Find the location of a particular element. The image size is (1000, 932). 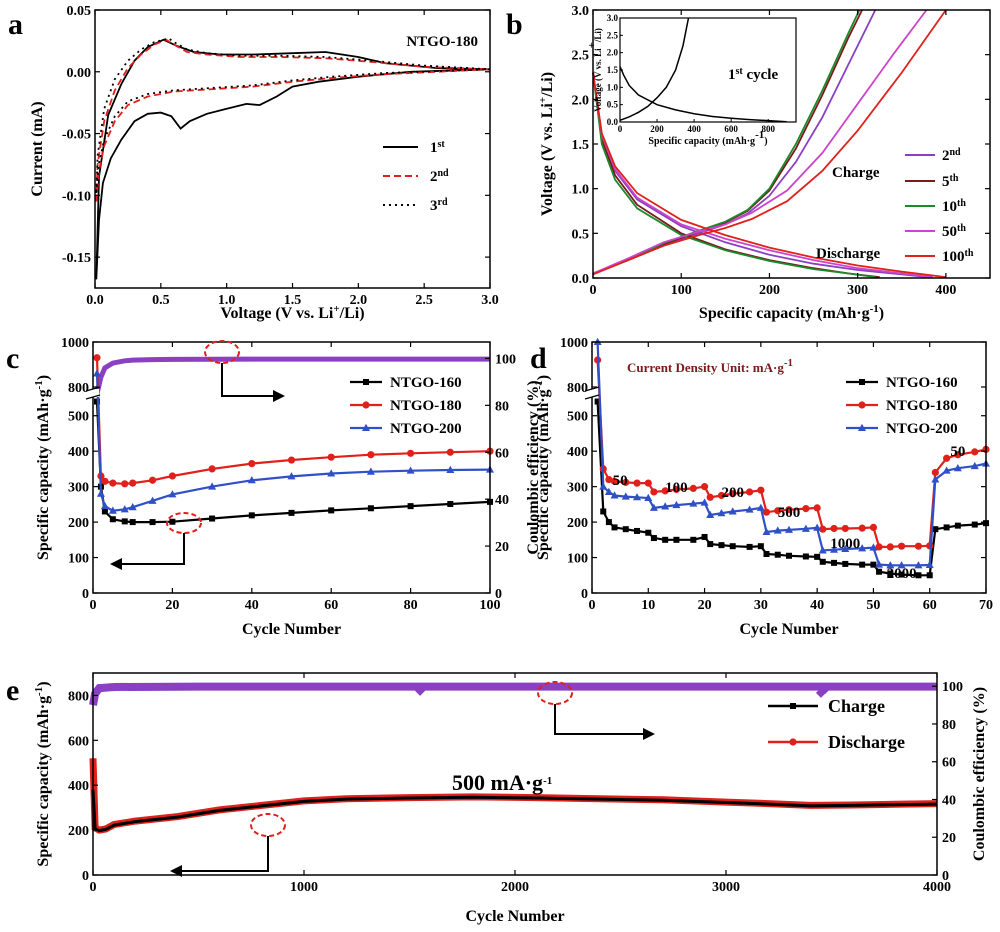

cv-line-3rd is located at coordinates (293, 115).